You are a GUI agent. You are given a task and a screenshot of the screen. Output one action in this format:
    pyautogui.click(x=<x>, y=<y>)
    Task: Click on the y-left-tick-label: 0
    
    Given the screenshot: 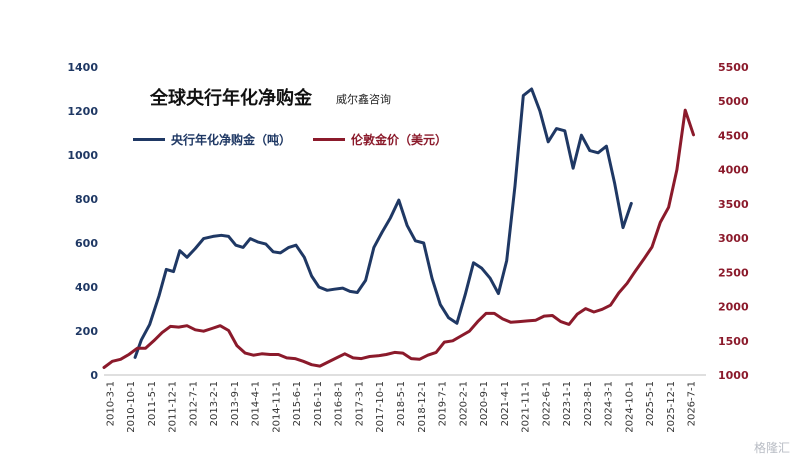 What is the action you would take?
    pyautogui.click(x=94, y=375)
    